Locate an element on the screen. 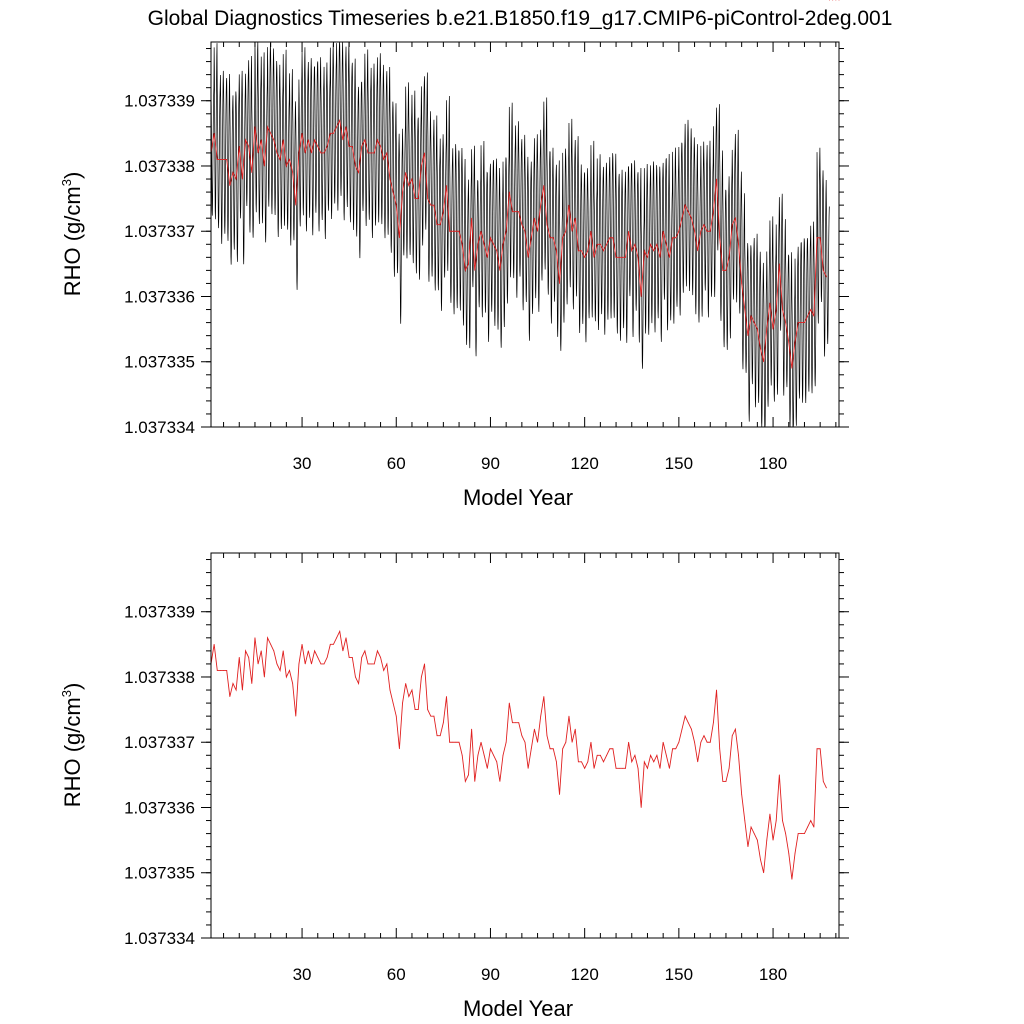  x-tick-label: 90 is located at coordinates (490, 463).